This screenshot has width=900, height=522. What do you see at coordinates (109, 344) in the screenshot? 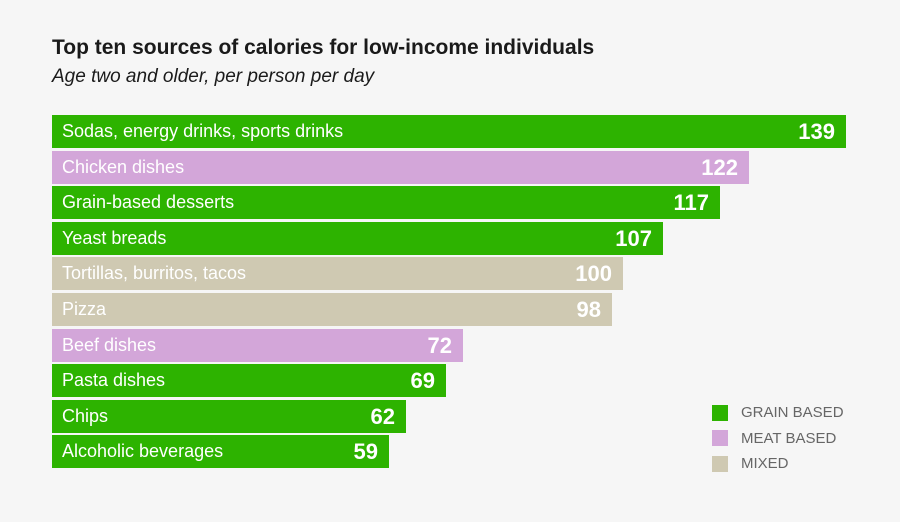
I see `bar-label: Beef dishes` at bounding box center [109, 344].